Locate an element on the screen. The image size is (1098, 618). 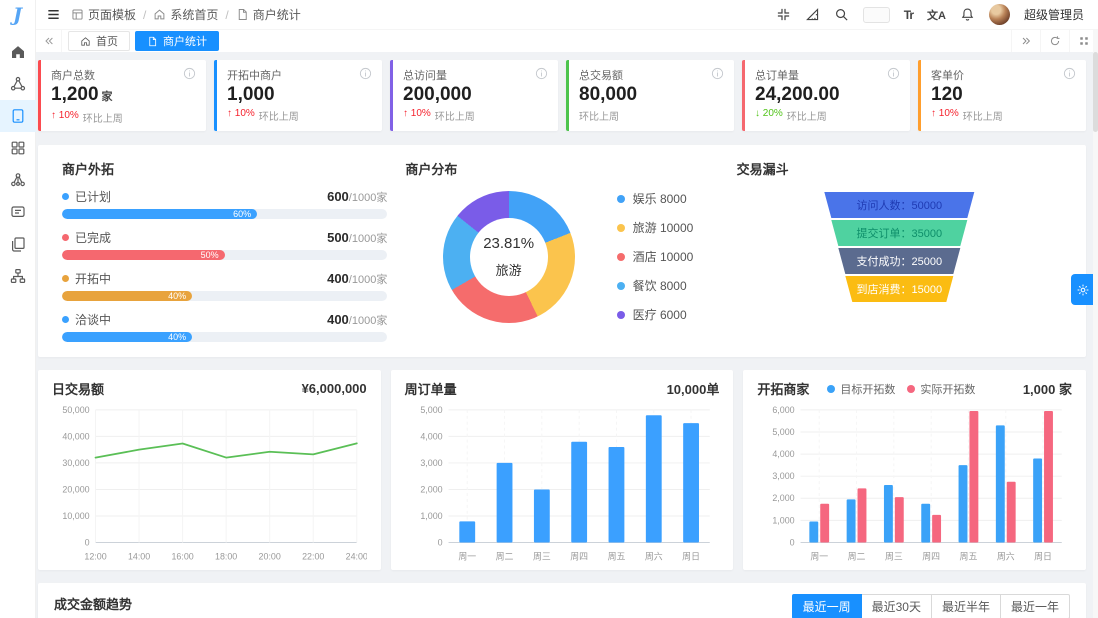
legend-item: 旅游 10000 is located at coordinates (655, 227).